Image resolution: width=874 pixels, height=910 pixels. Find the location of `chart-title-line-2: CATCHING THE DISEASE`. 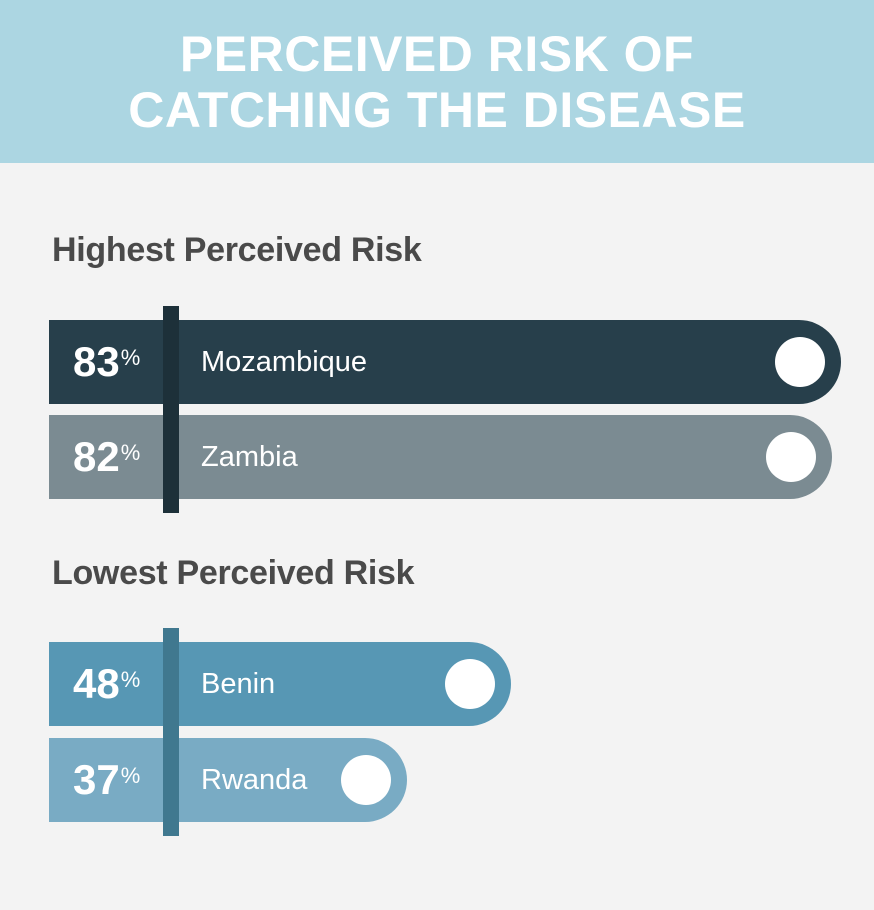

chart-title-line-2: CATCHING THE DISEASE is located at coordinates (437, 109).